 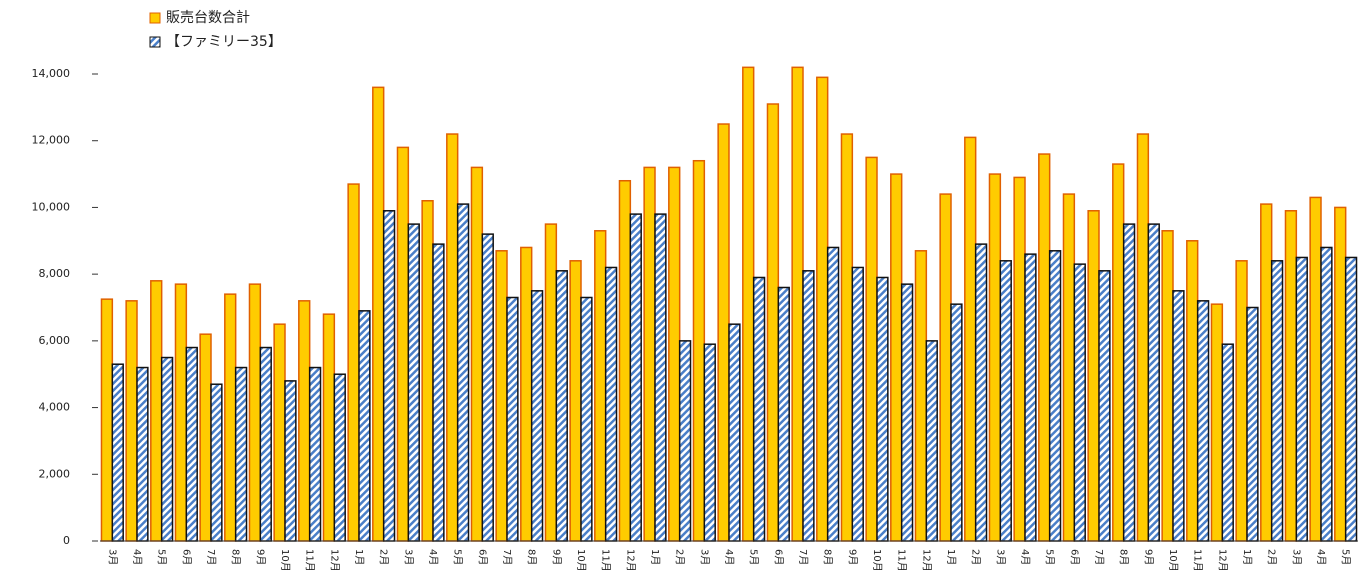 What do you see at coordinates (51, 73) in the screenshot?
I see `y-tick-label: 14,000` at bounding box center [51, 73].